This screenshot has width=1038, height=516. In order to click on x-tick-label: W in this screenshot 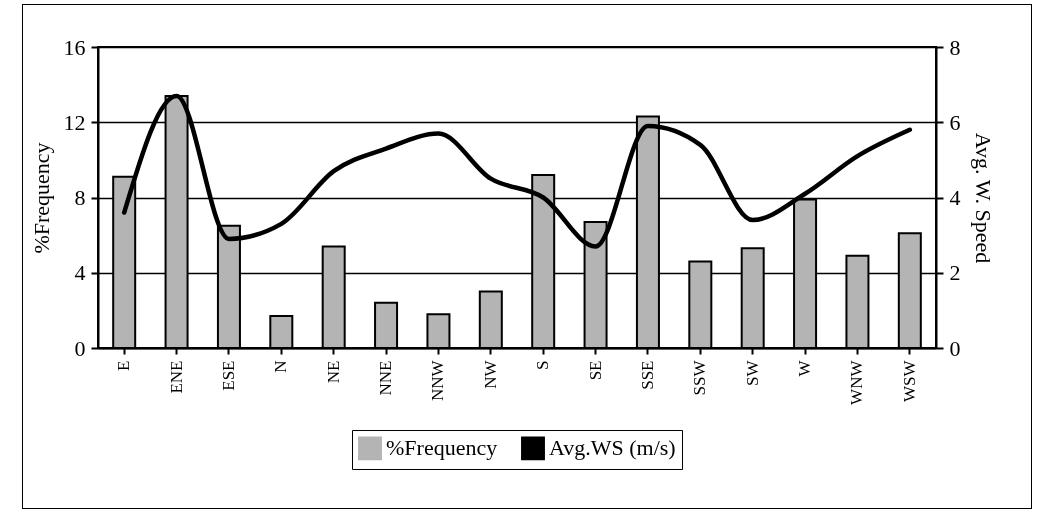, I will do `click(805, 368)`.